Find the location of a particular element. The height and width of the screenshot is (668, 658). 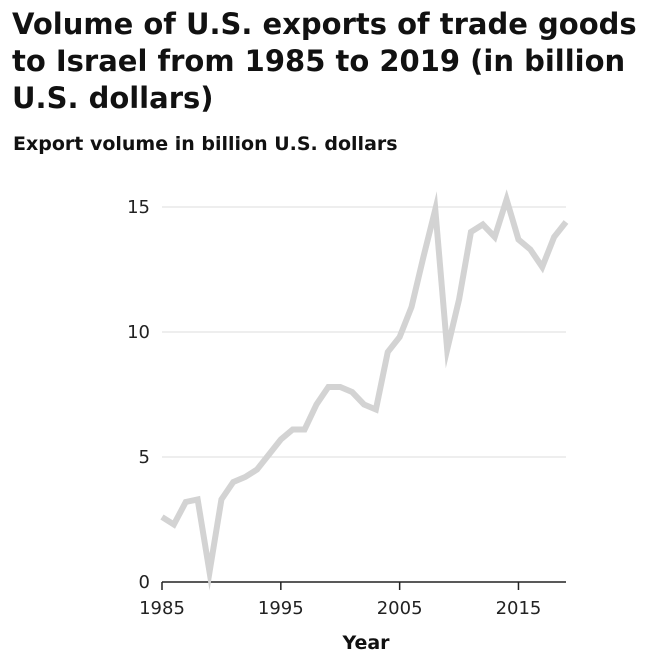

x-tick-label-2015: 2015 is located at coordinates (519, 608).